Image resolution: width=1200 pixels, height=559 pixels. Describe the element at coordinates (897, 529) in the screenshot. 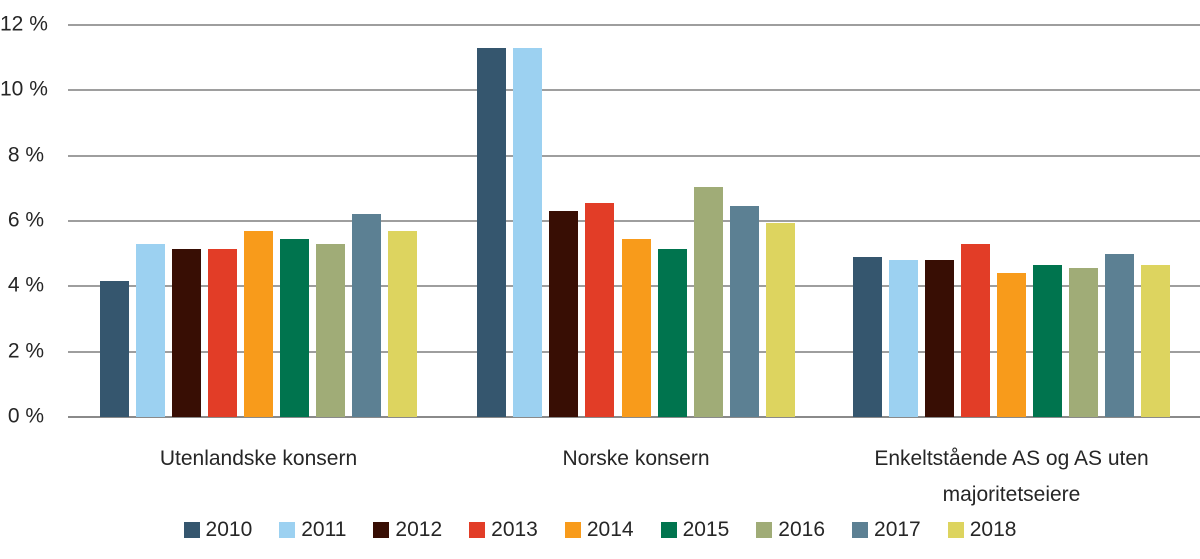

I see `legend-label-2017: 2017` at that location.